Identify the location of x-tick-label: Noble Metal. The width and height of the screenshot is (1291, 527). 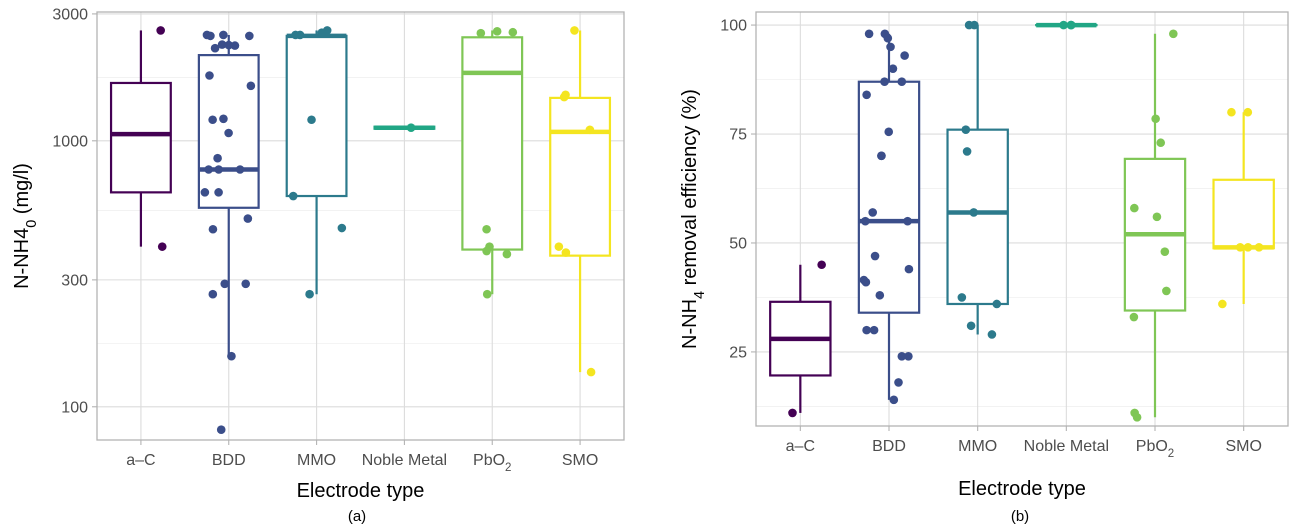
(1066, 446).